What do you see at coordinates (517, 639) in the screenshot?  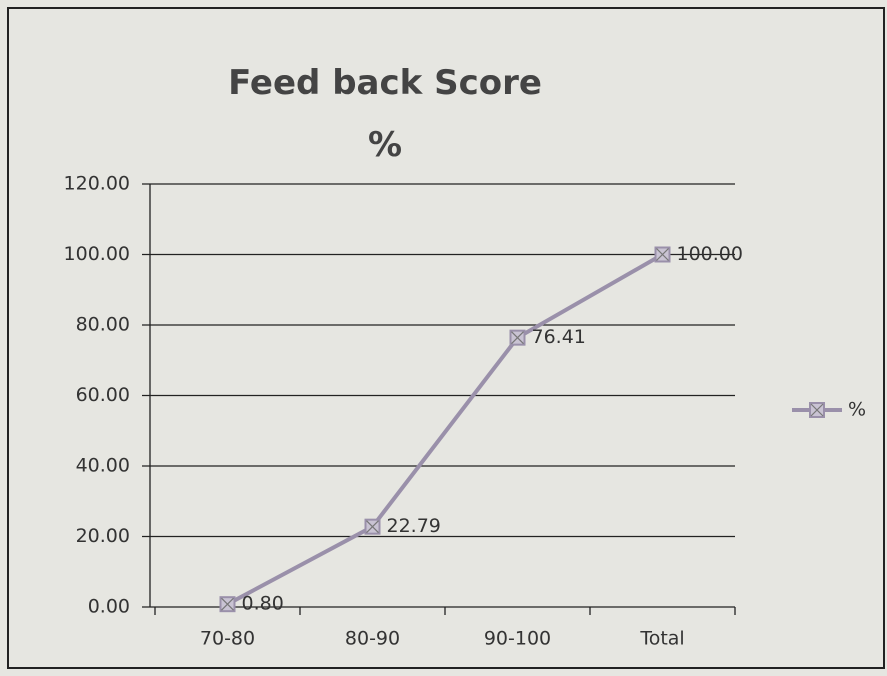 I see `x-tick-label: 90-100` at bounding box center [517, 639].